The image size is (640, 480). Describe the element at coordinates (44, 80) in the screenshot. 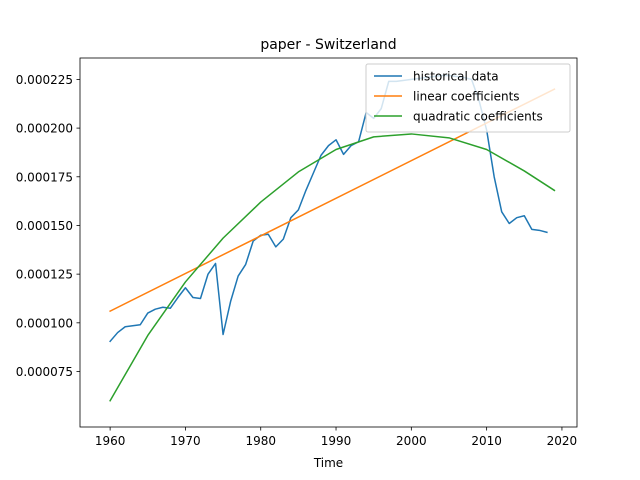

I see `y-tick-label: 0.000225` at that location.